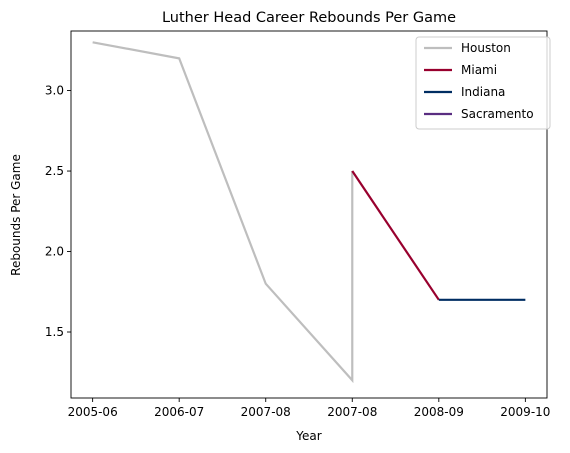 This screenshot has width=570, height=453. What do you see at coordinates (54, 252) in the screenshot?
I see `y-tick-label: 2.0` at bounding box center [54, 252].